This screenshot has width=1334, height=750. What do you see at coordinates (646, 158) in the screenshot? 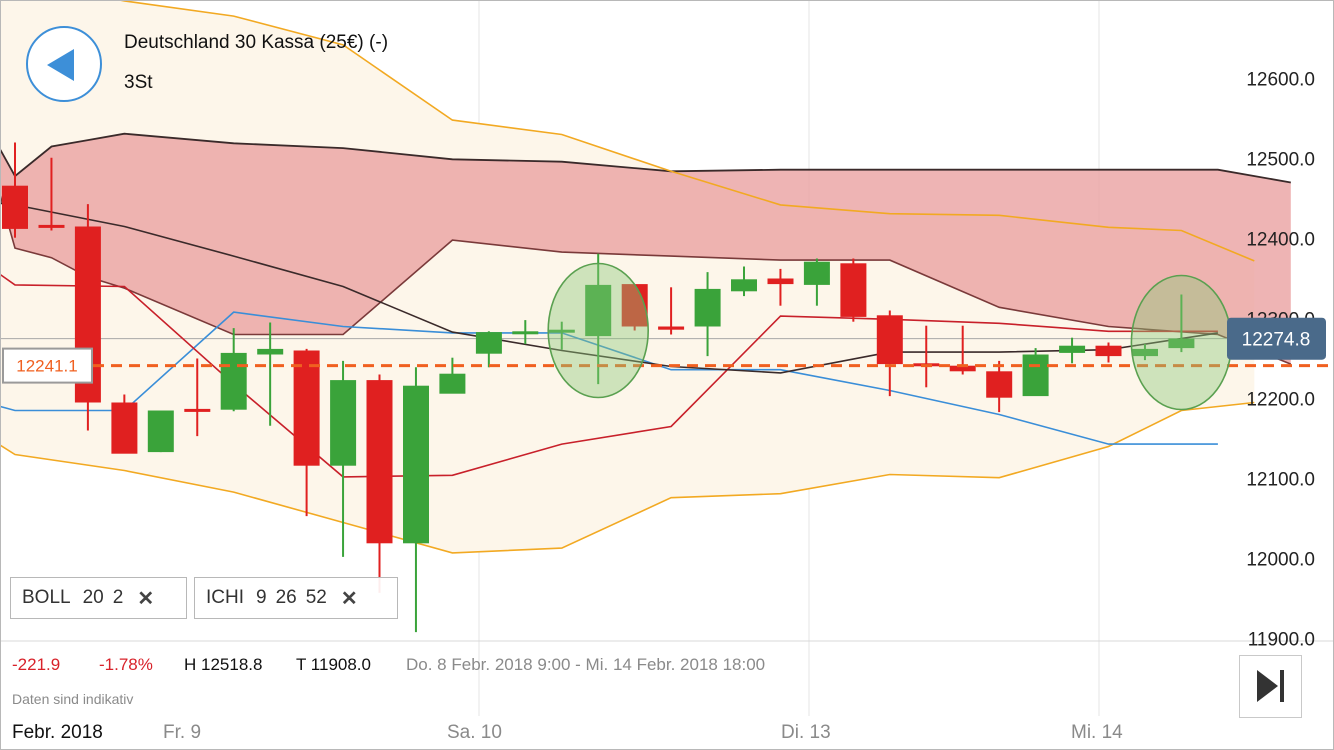
I see `cloud-span-b-line` at bounding box center [646, 158].